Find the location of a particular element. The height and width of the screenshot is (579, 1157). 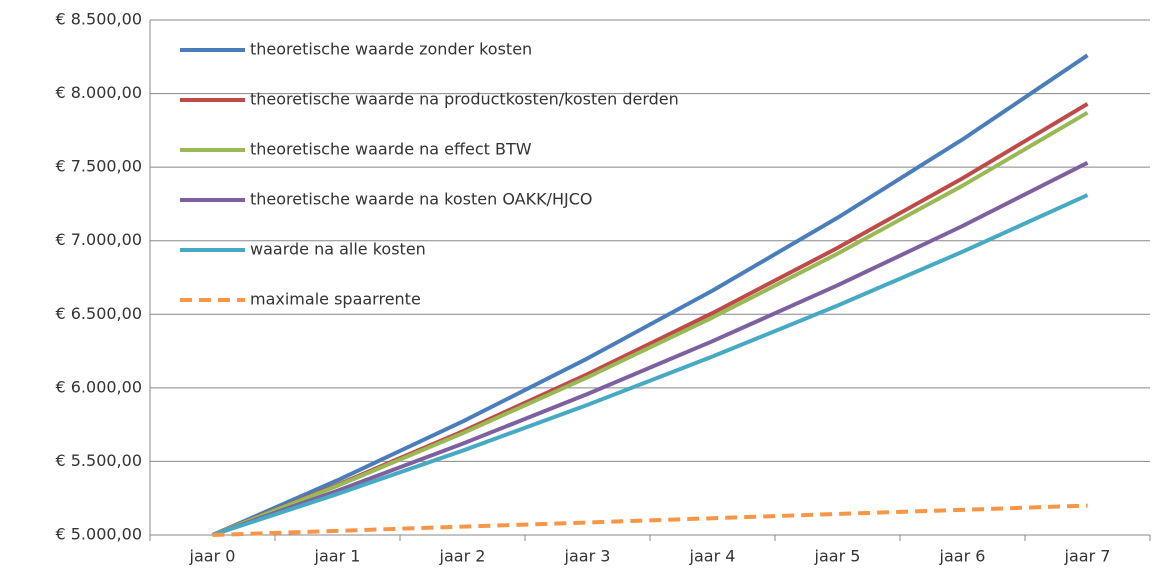

y-tick-label: € 8.000,00 is located at coordinates (98, 92).